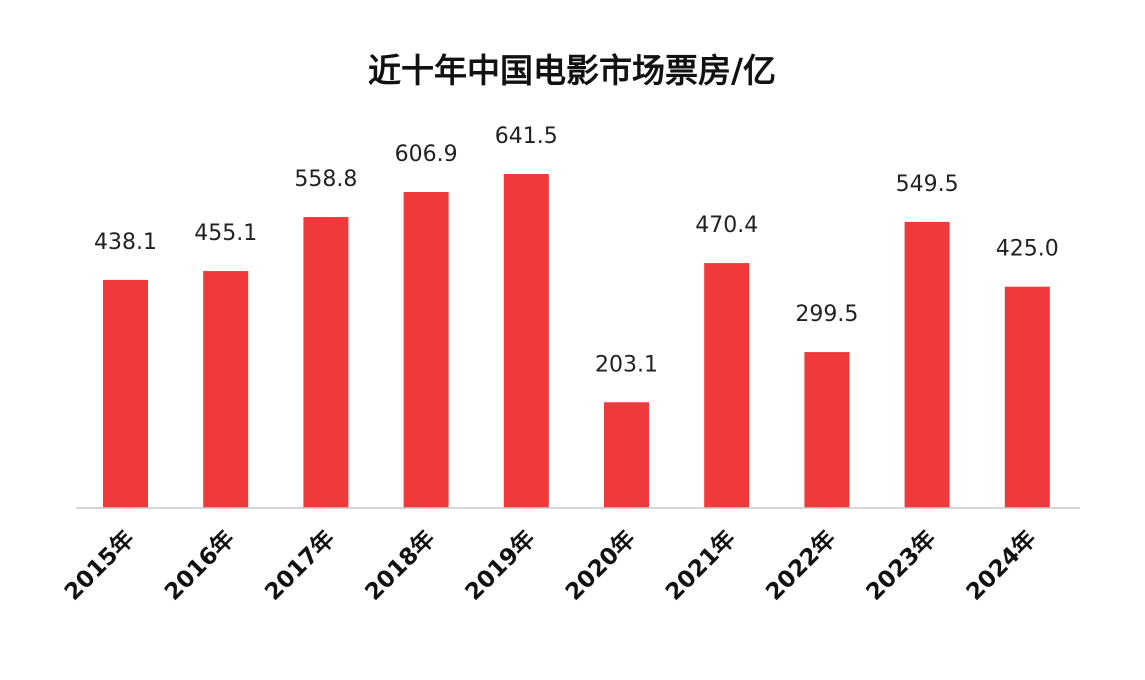  Describe the element at coordinates (727, 385) in the screenshot. I see `bar-2021年` at that location.